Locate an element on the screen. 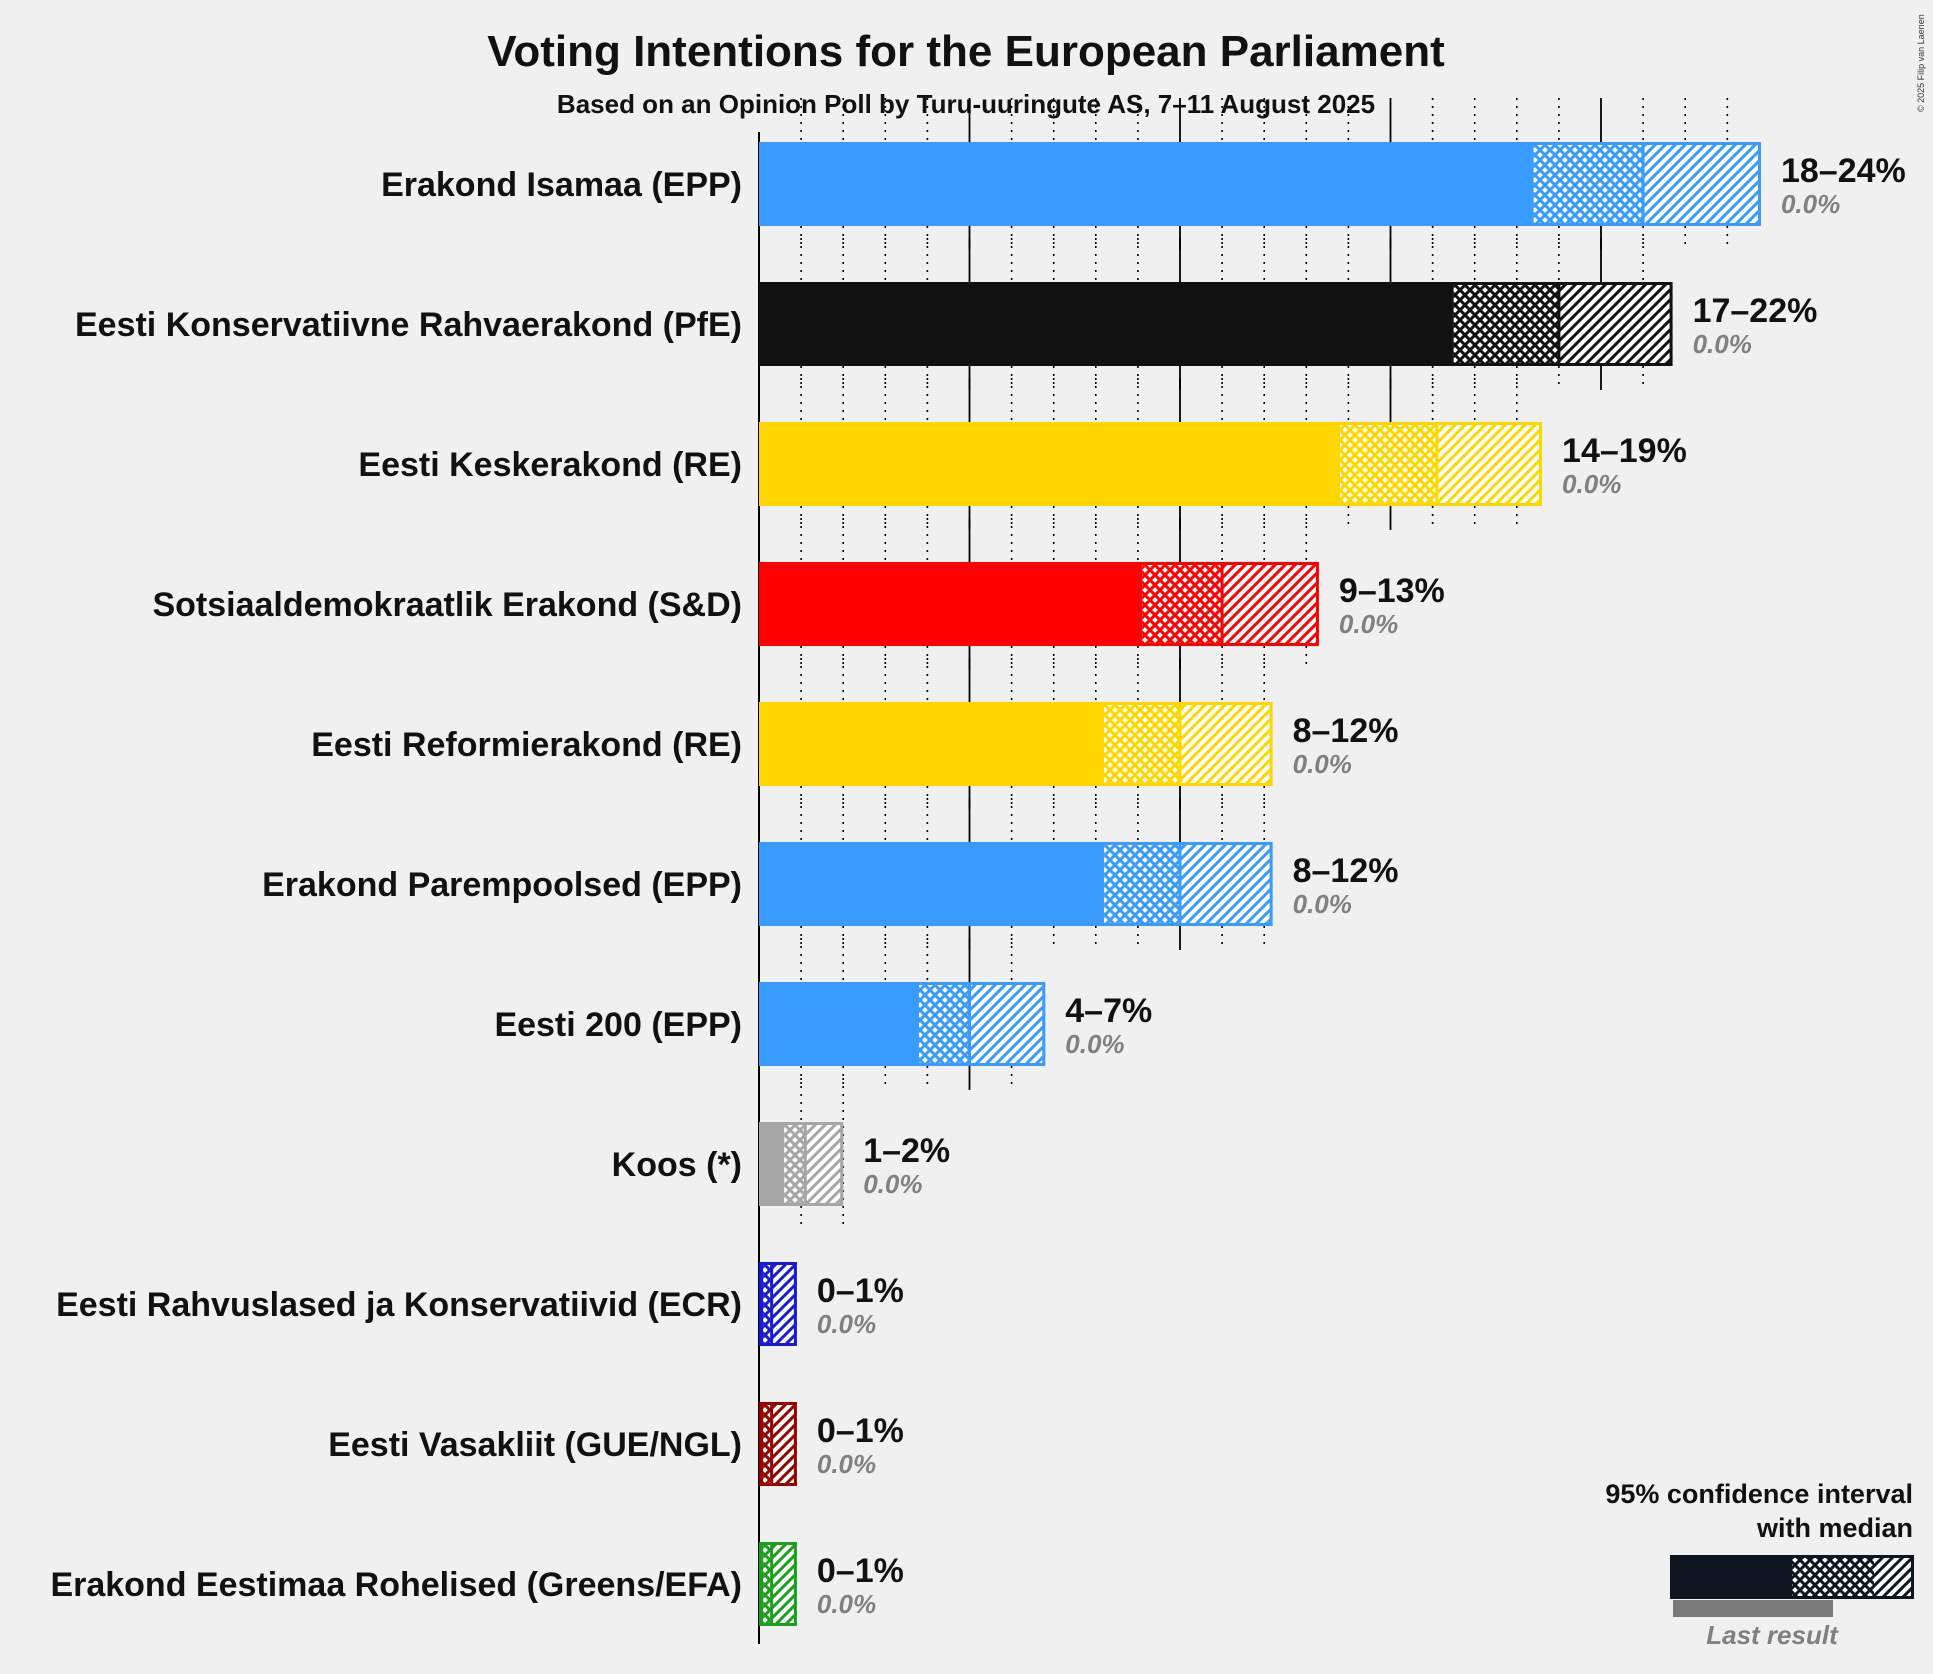 This screenshot has height=1674, width=1933. party-row: Erakond Parempoolsed (EPP) 8–12%0.0% is located at coordinates (830, 884).